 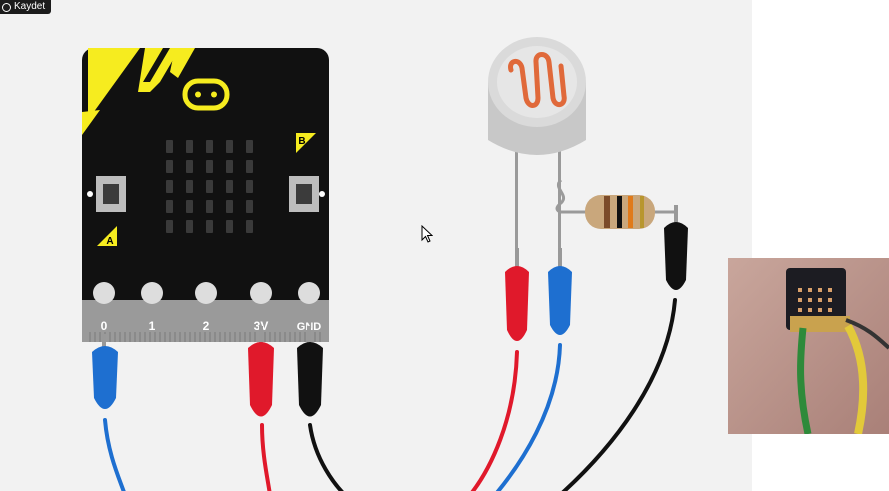 What do you see at coordinates (104, 326) in the screenshot?
I see `pin-0-label: 0` at bounding box center [104, 326].